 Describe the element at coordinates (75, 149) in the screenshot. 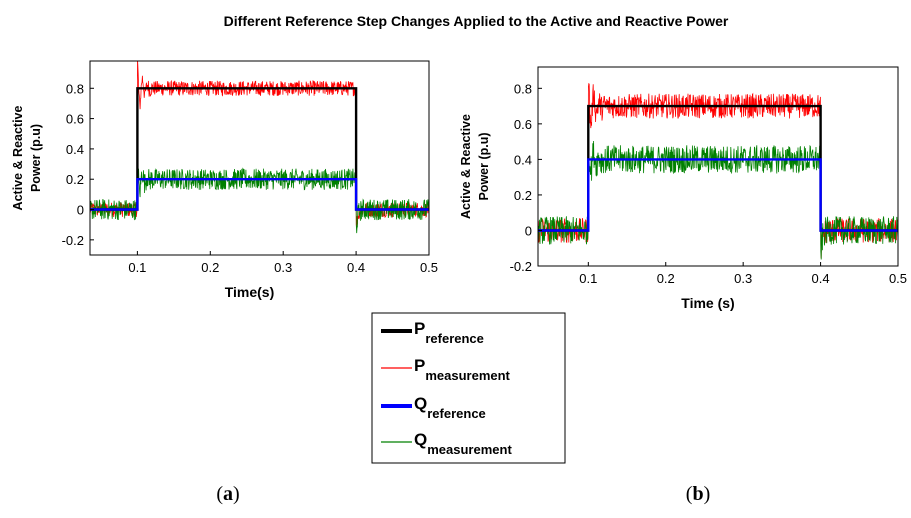

I see `panel-a-ytick-label: 0.4` at that location.